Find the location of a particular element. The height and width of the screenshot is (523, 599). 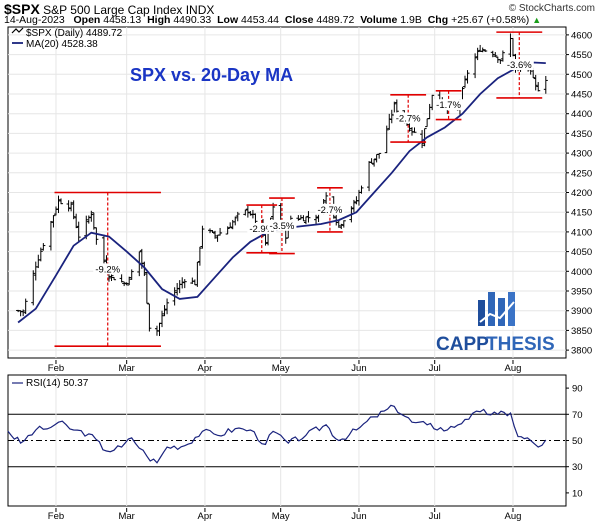

drawdown-label: -3.5% is located at coordinates (282, 226).